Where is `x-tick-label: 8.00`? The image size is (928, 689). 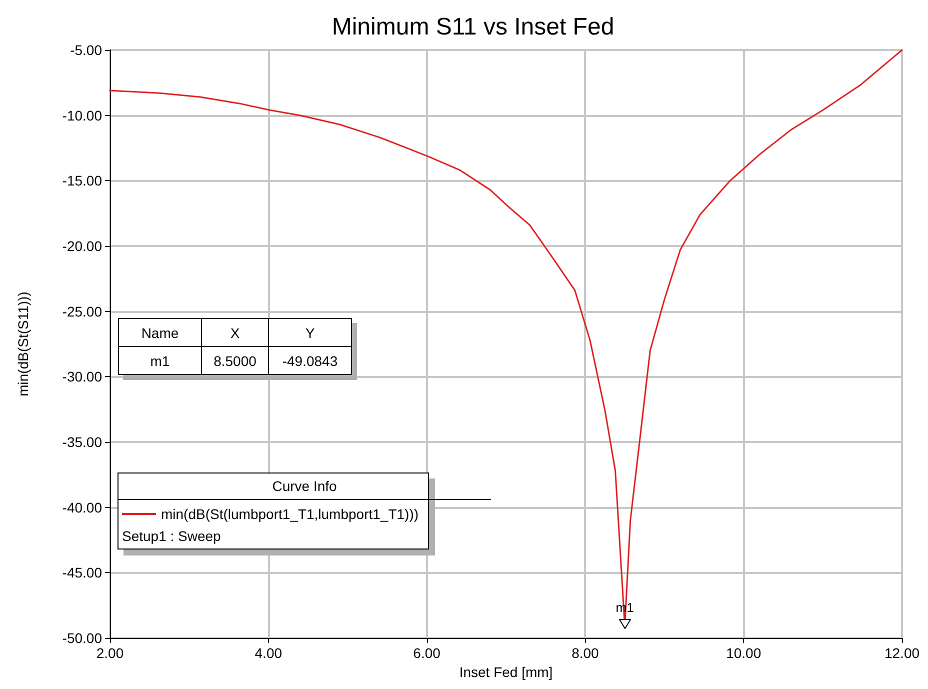
x-tick-label: 8.00 is located at coordinates (586, 653).